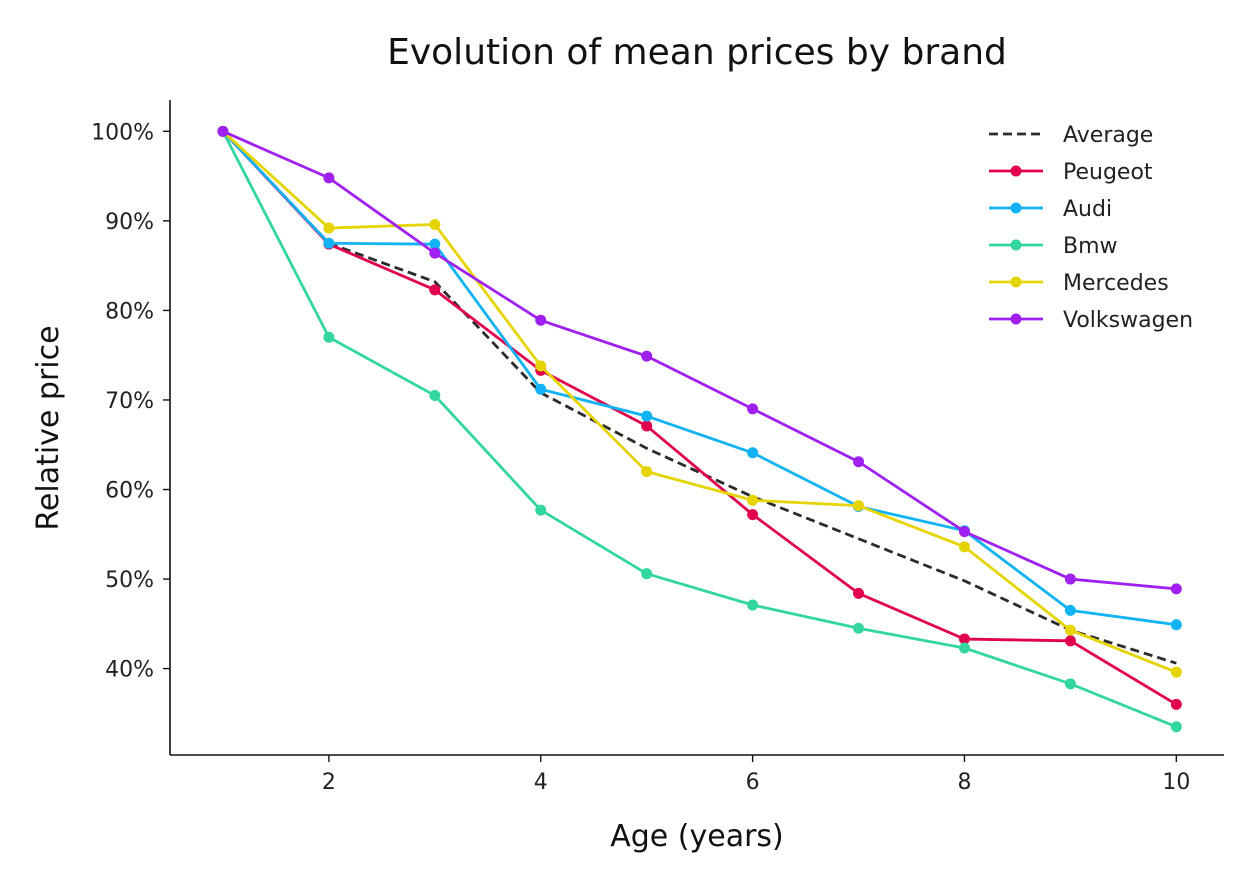 The image size is (1257, 889). What do you see at coordinates (1176, 782) in the screenshot?
I see `x-tick-label: 10` at bounding box center [1176, 782].